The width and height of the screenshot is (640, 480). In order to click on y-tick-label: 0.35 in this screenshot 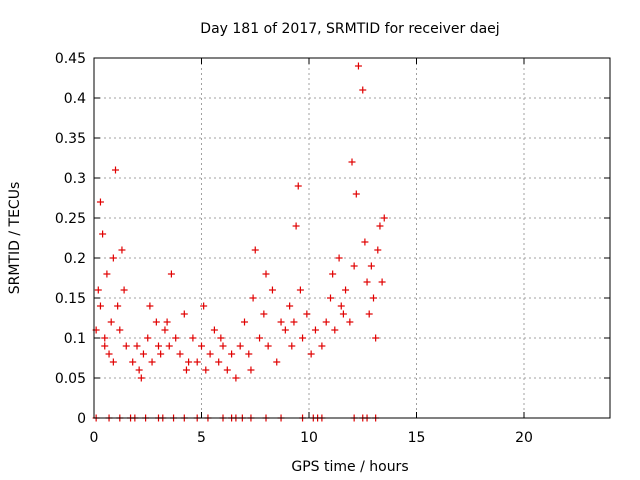, I will do `click(70, 139)`.